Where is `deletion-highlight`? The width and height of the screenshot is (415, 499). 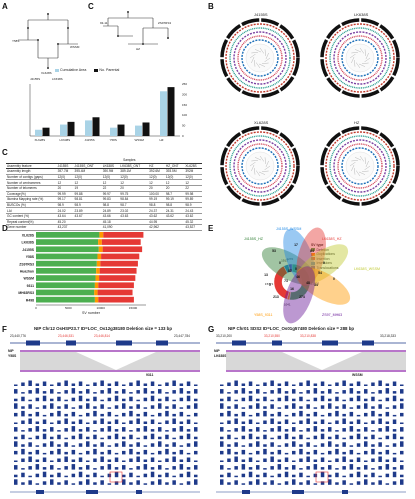
deletion-highlight is located at coordinates (322, 477).